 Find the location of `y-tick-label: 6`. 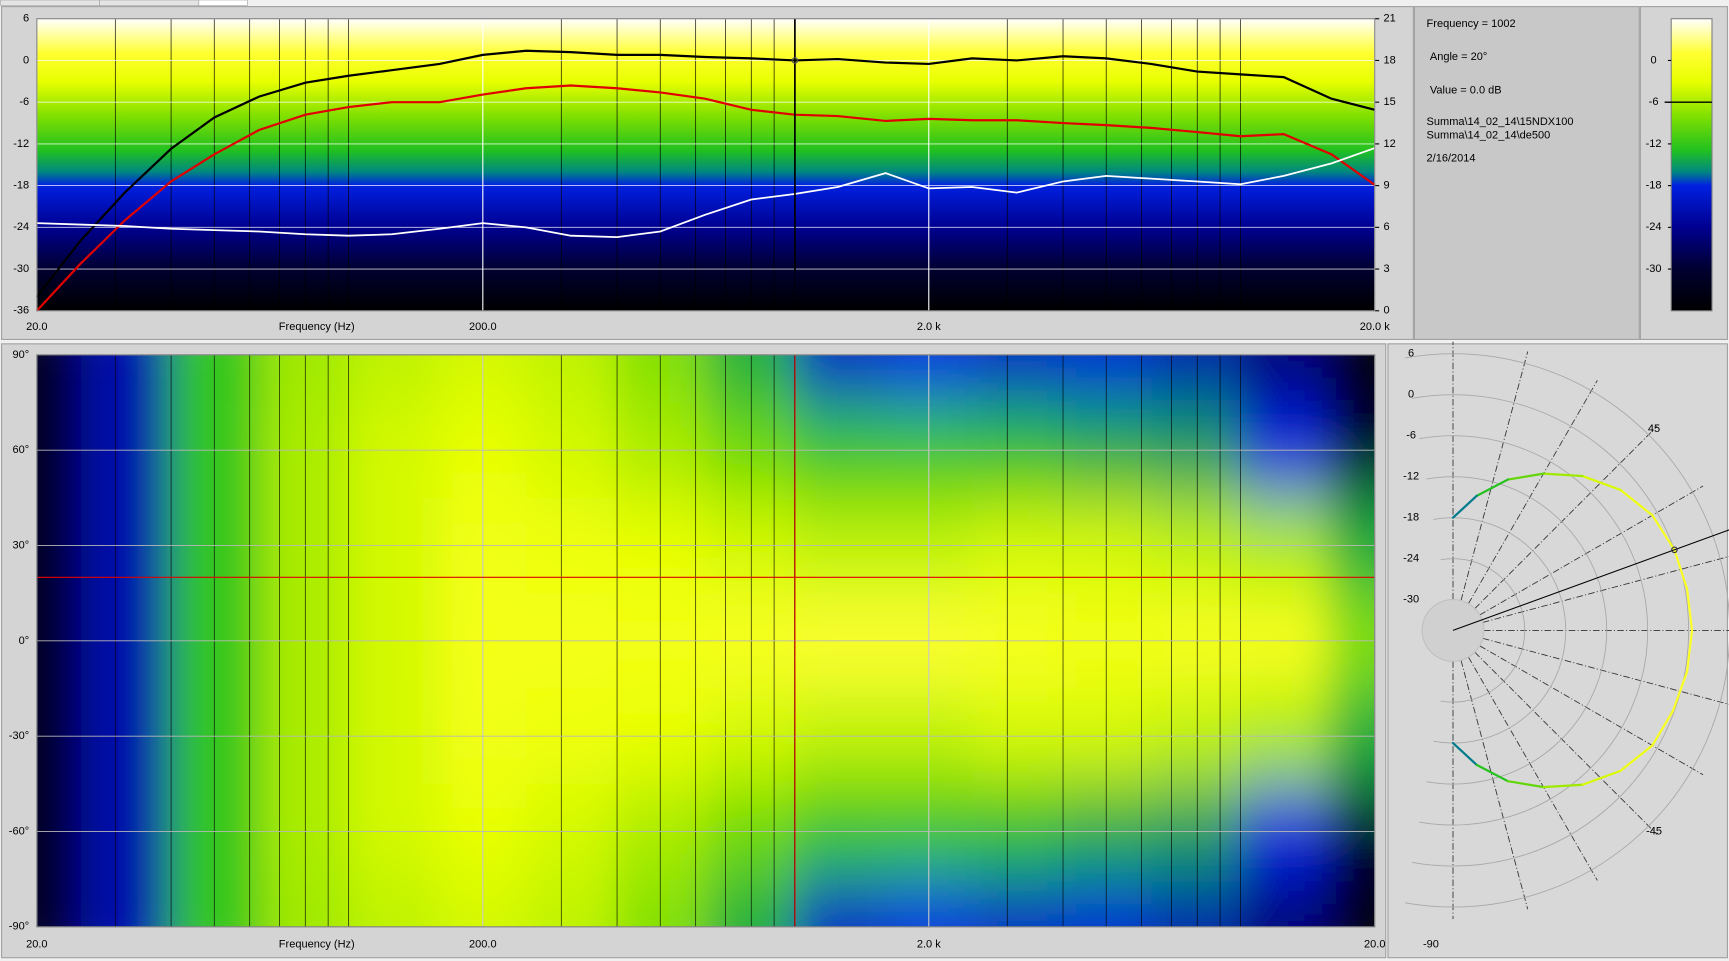

y-tick-label: 6 is located at coordinates (26, 19).